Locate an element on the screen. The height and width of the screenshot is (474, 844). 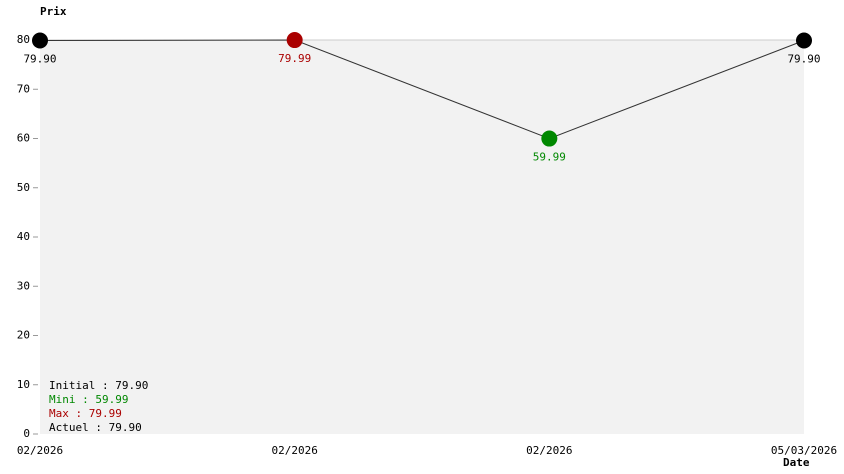
y-axis-label: Prix is located at coordinates (53, 11).